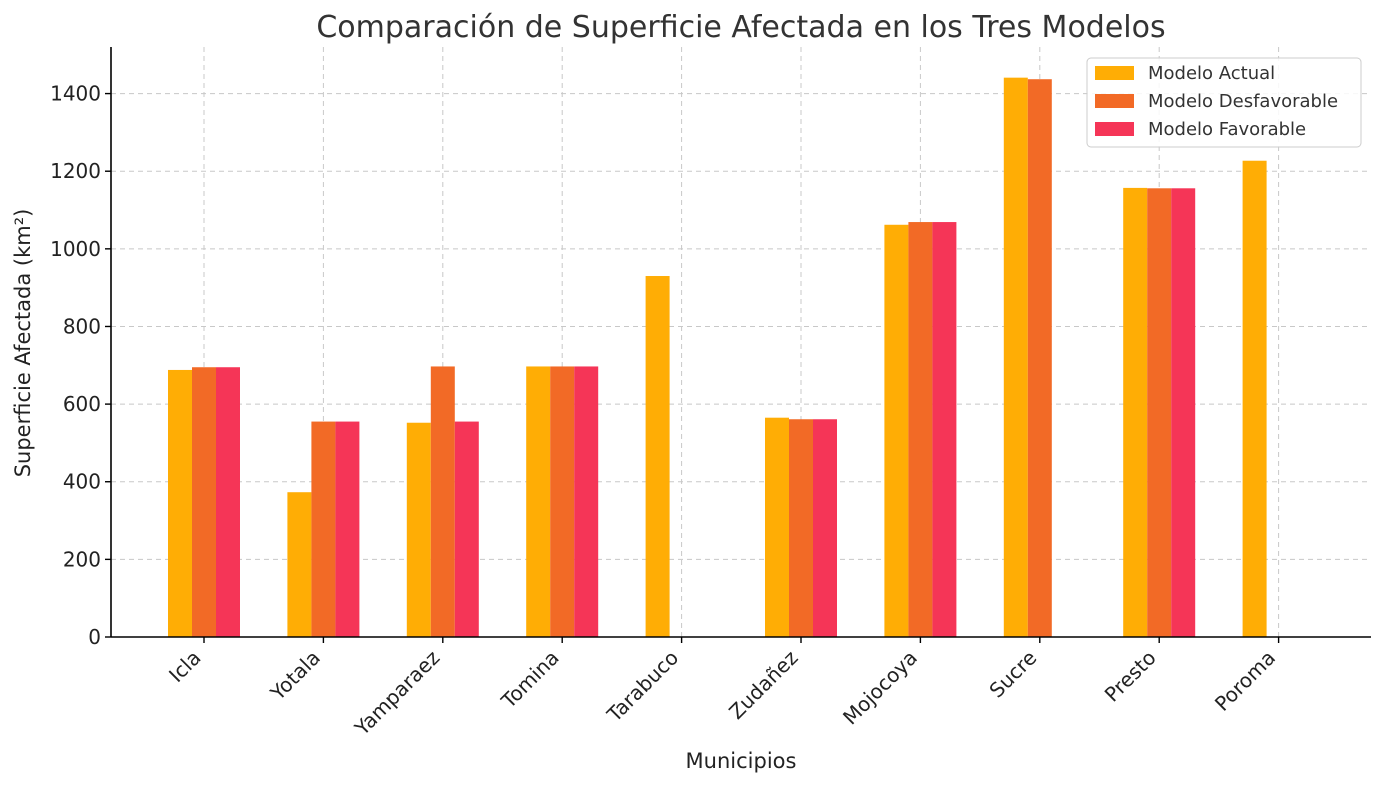 This screenshot has width=1385, height=787. I want to click on y-tick-label: 200, so click(82, 559).